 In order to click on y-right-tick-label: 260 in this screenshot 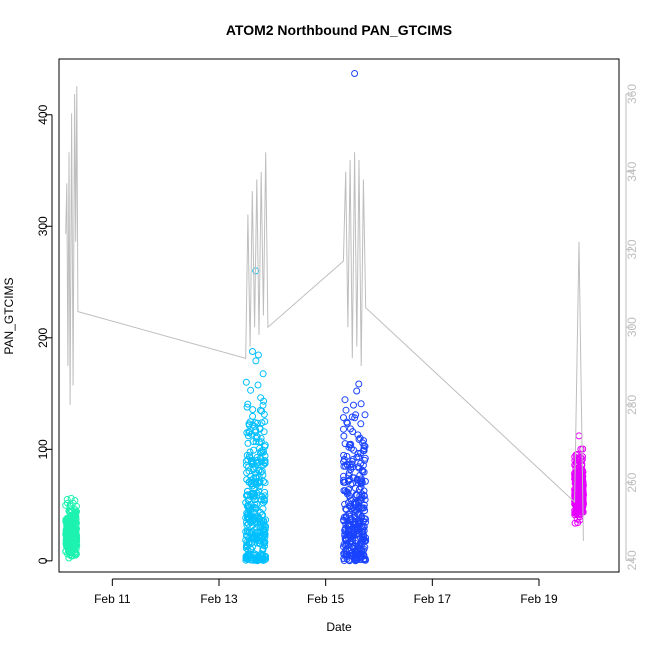, I will do `click(632, 482)`.